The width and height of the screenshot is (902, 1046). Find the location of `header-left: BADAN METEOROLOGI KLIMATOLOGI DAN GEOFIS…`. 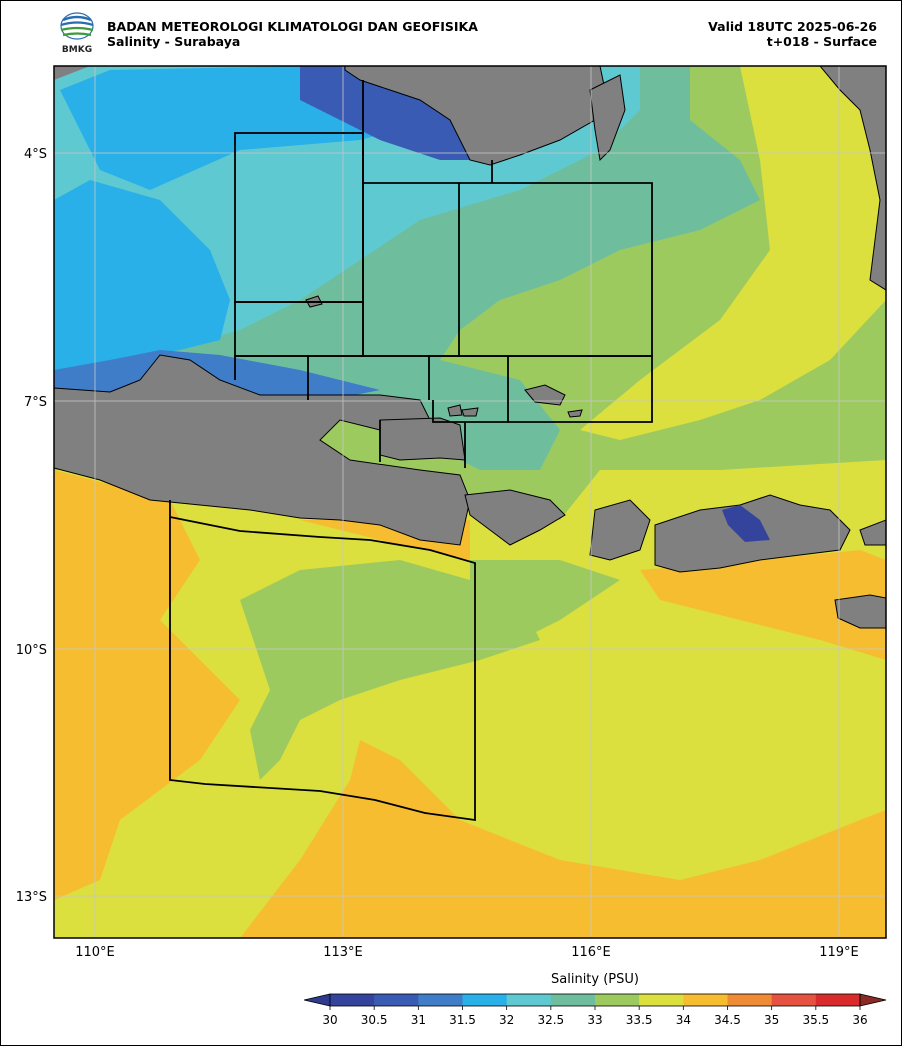

header-left: BADAN METEOROLOGI KLIMATOLOGI DAN GEOFIS… is located at coordinates (292, 34).